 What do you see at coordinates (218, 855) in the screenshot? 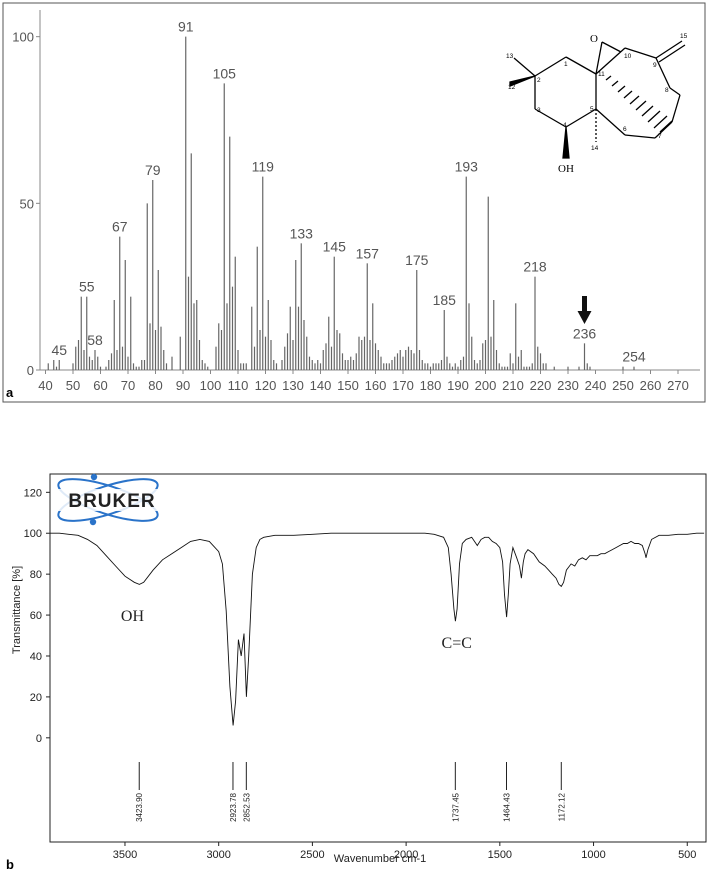
I see `ir-x-tick-label: 3000` at bounding box center [218, 855].